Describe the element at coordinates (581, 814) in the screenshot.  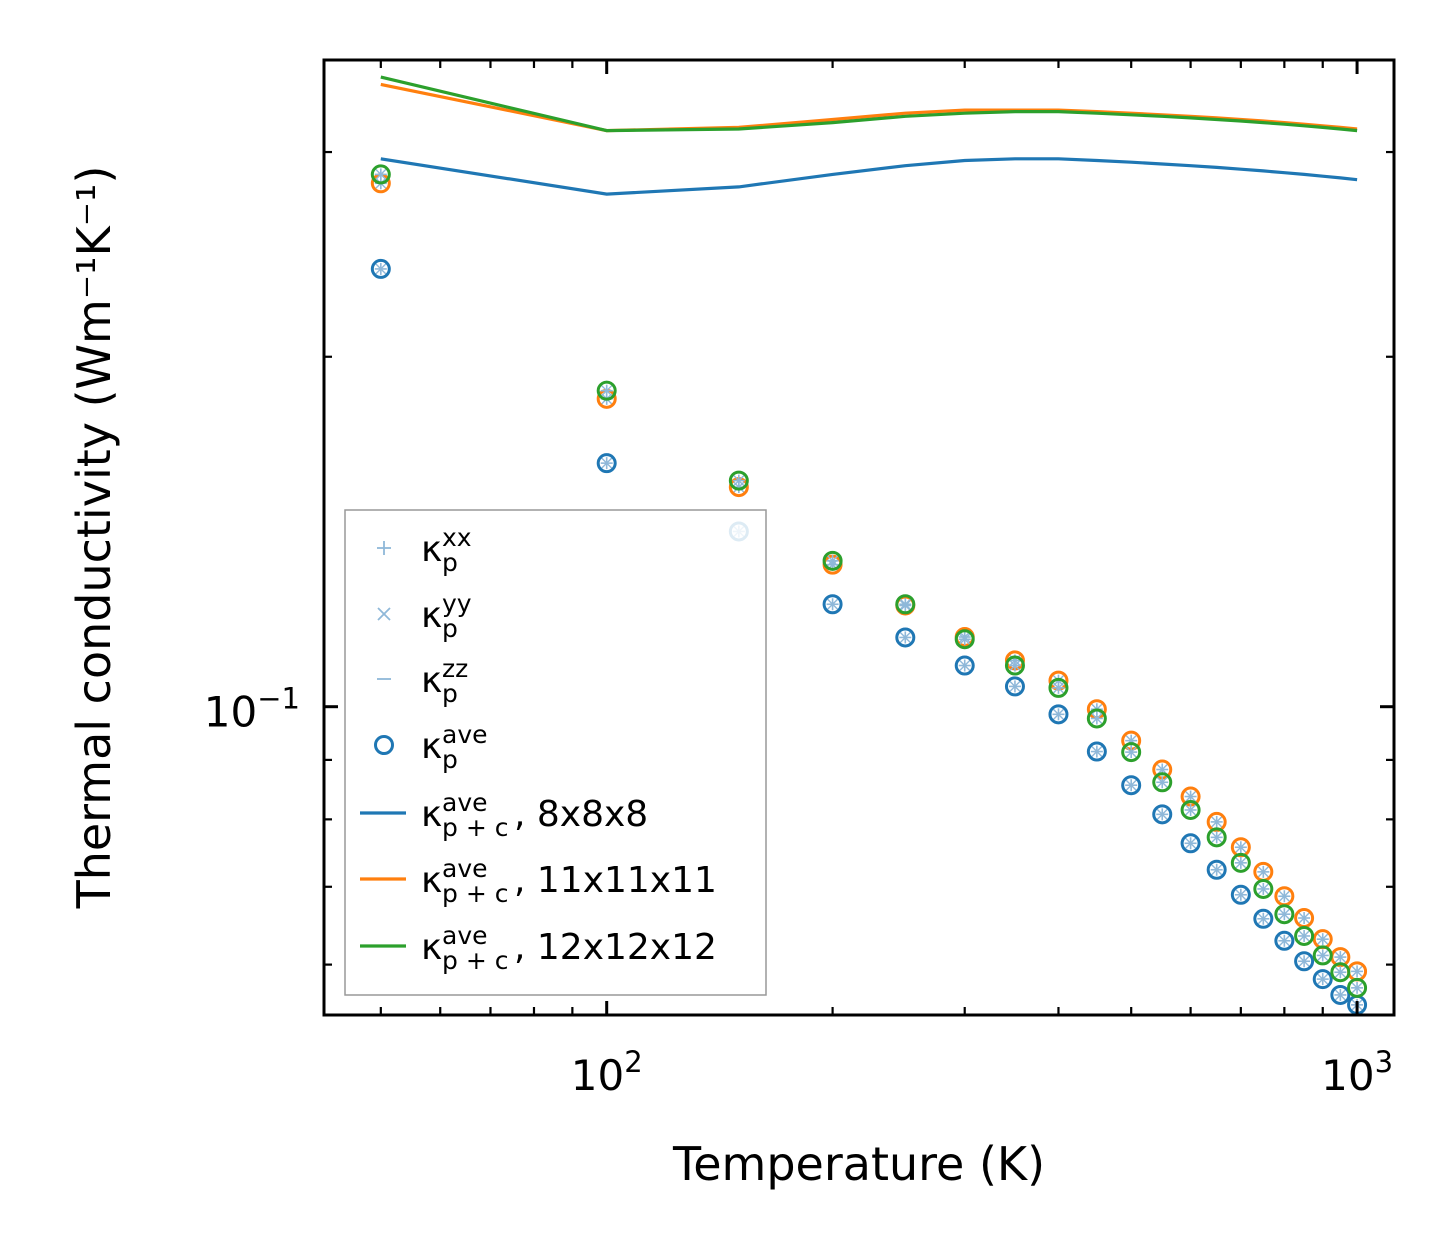
I see `legend-label-suffix: , 8x8x8` at that location.